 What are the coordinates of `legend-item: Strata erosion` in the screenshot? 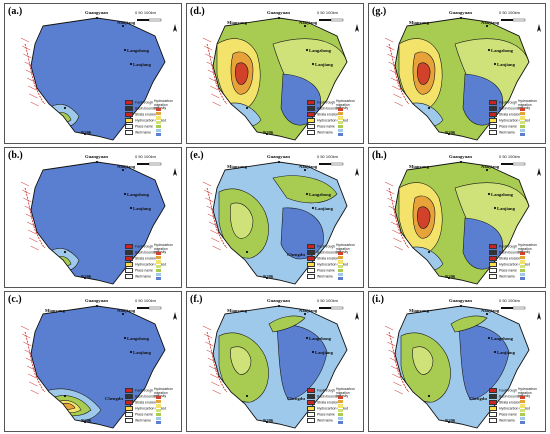 It's located at (140, 402).